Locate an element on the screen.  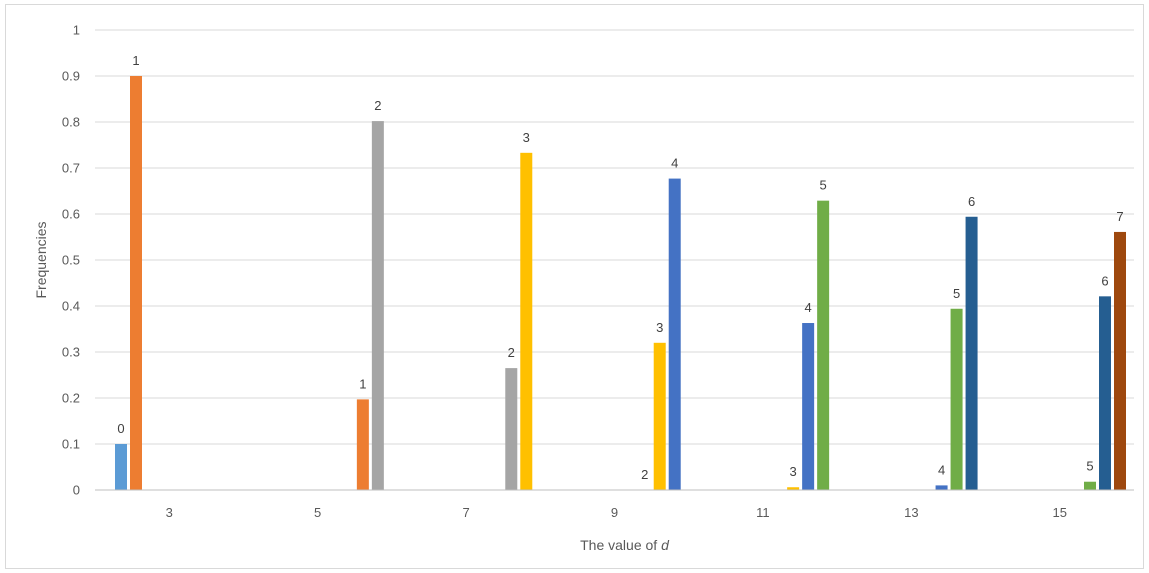
y-tick-label: 1 is located at coordinates (76, 30).